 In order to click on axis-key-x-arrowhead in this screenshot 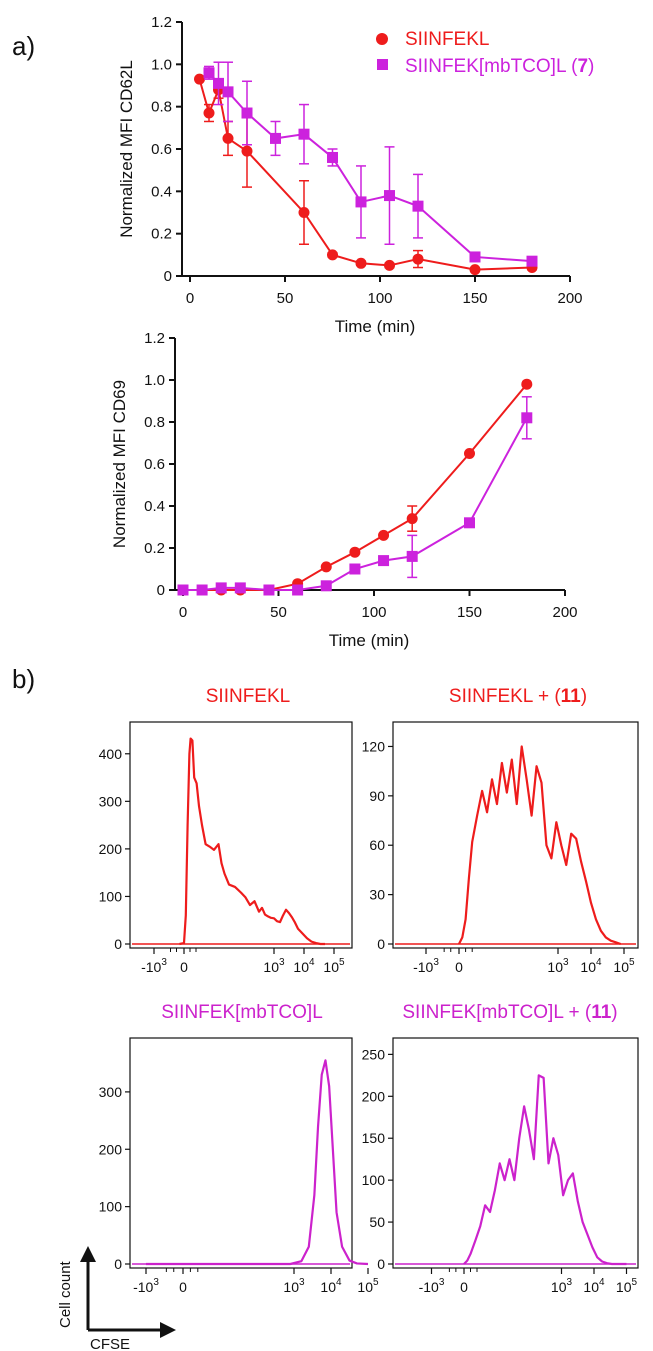, I will do `click(168, 1330)`.